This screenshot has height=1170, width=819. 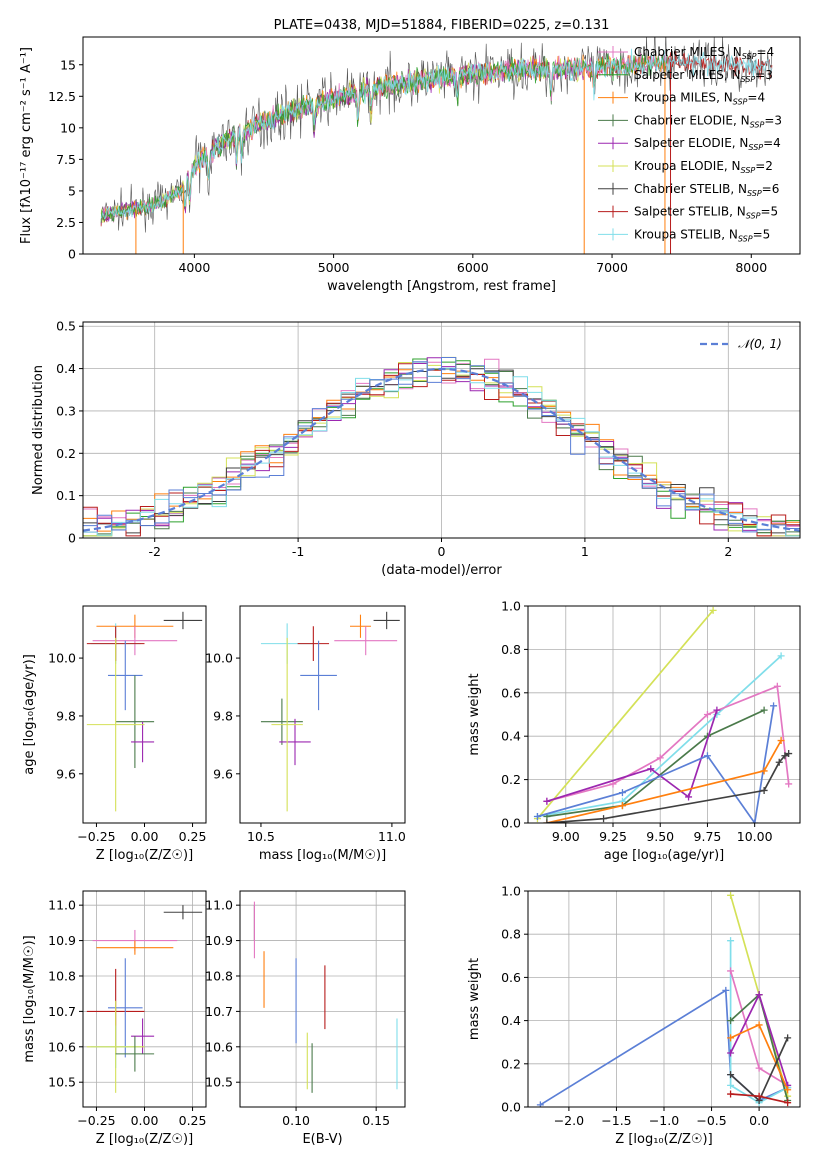 I want to click on legend-entry: 𝒩(0, 1), so click(x=760, y=344).